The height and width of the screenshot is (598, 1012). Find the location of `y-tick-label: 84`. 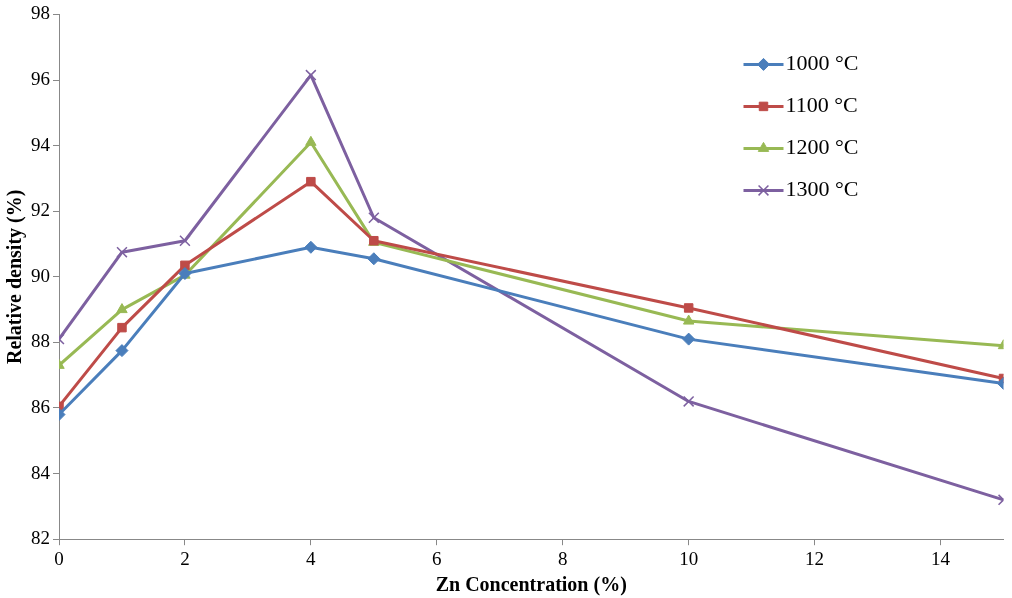

y-tick-label: 84 is located at coordinates (41, 472).